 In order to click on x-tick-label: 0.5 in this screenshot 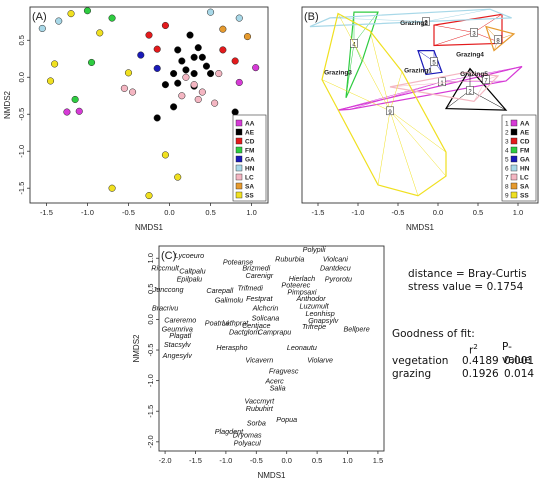, I will do `click(210, 212)`.